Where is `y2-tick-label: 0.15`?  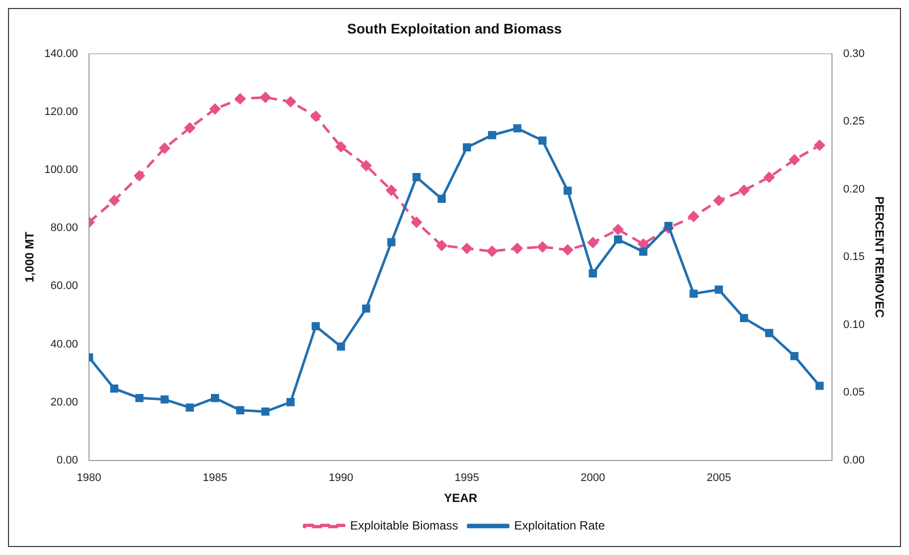 y2-tick-label: 0.15 is located at coordinates (854, 257).